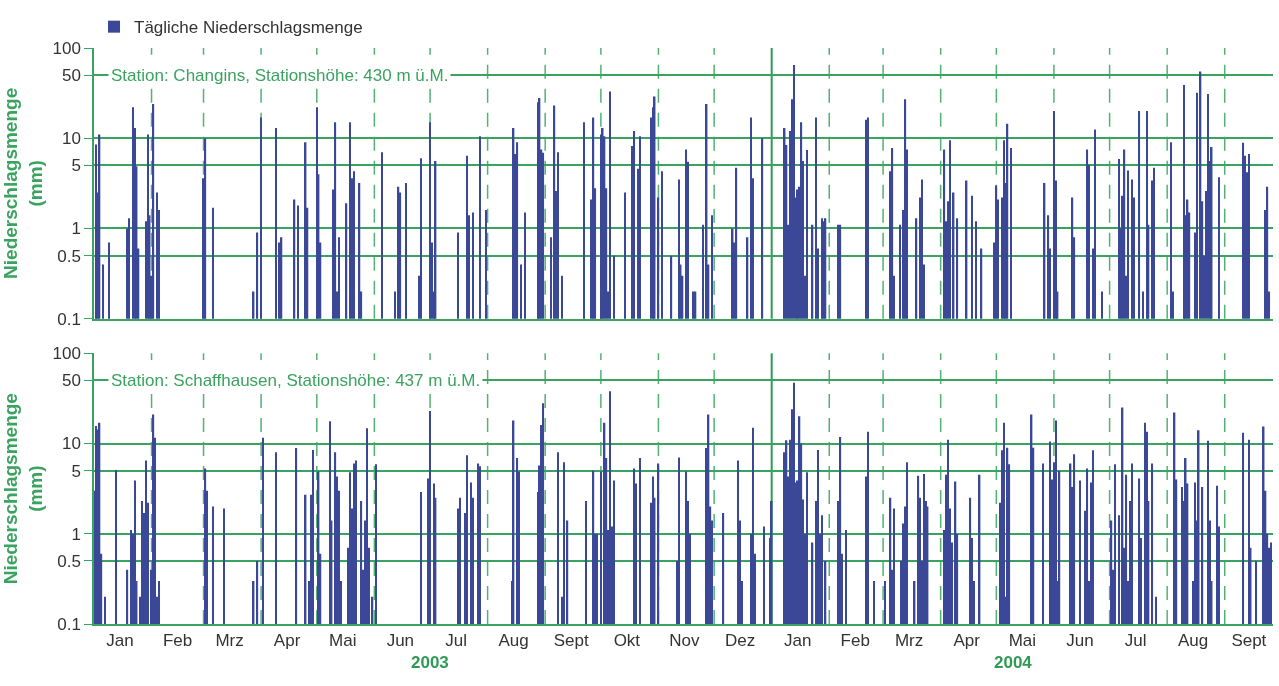 The width and height of the screenshot is (1279, 686). Describe the element at coordinates (430, 662) in the screenshot. I see `annotation: 2003` at that location.